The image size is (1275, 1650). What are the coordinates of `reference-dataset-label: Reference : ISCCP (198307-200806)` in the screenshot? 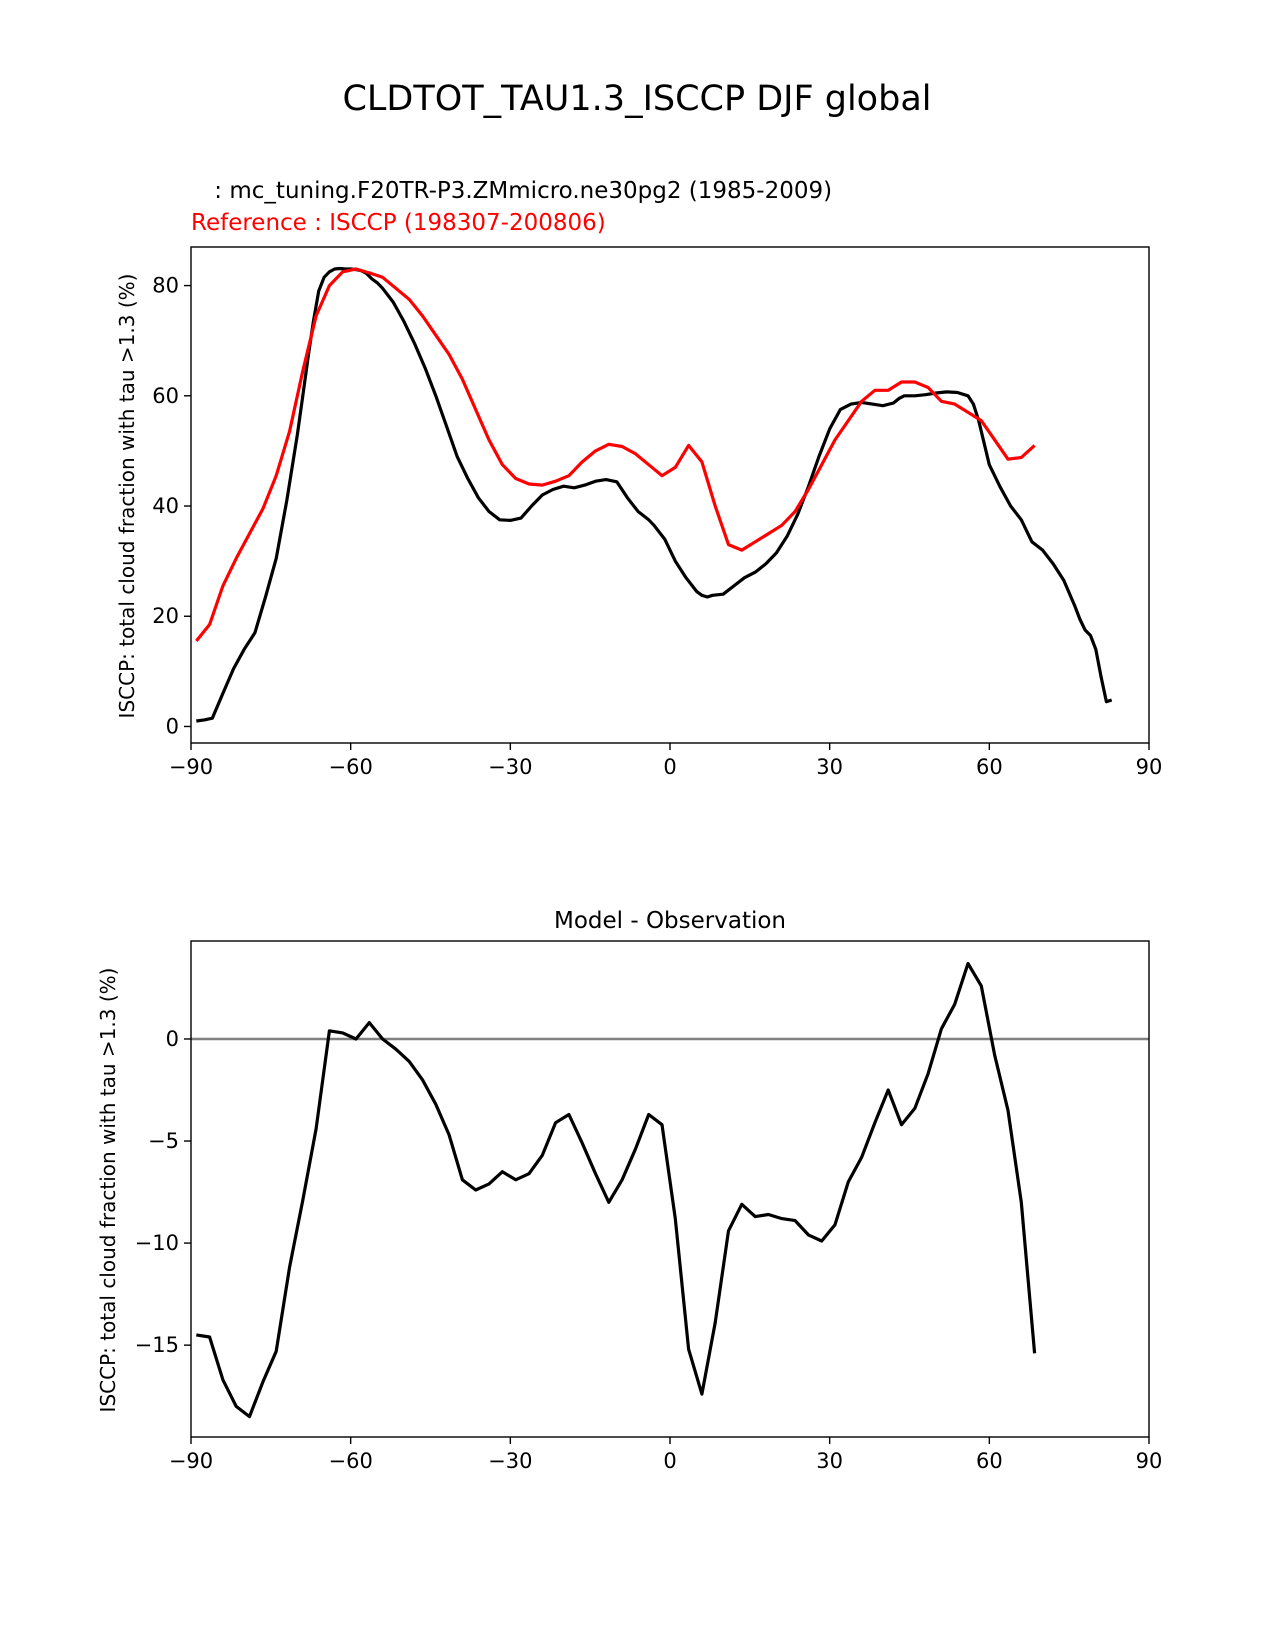 It's located at (398, 223).